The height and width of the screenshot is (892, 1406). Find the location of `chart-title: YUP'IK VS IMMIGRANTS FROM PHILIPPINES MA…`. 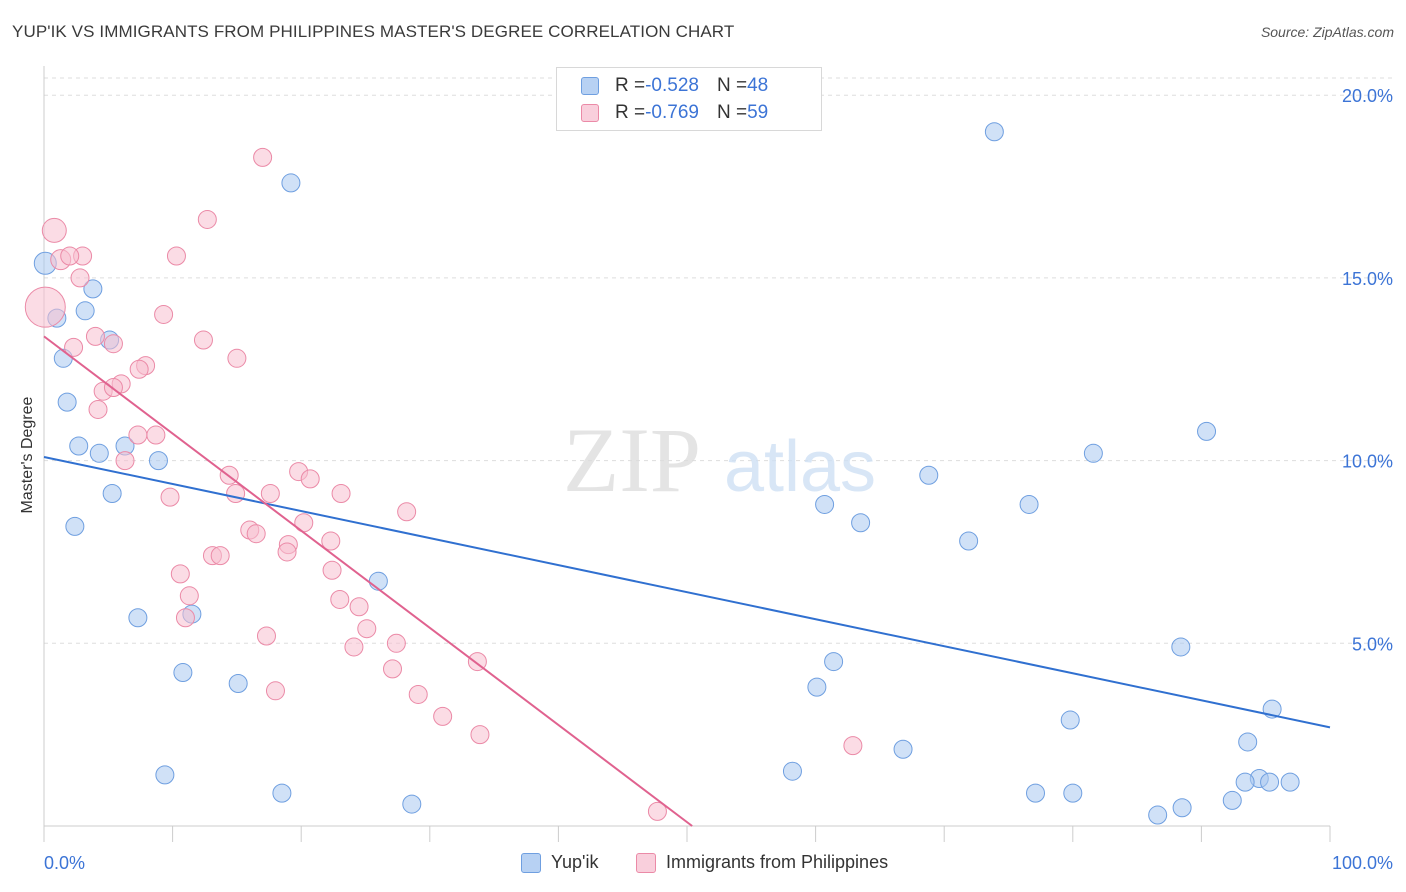

chart-title: YUP'IK VS IMMIGRANTS FROM PHILIPPINES MA… is located at coordinates (373, 31).